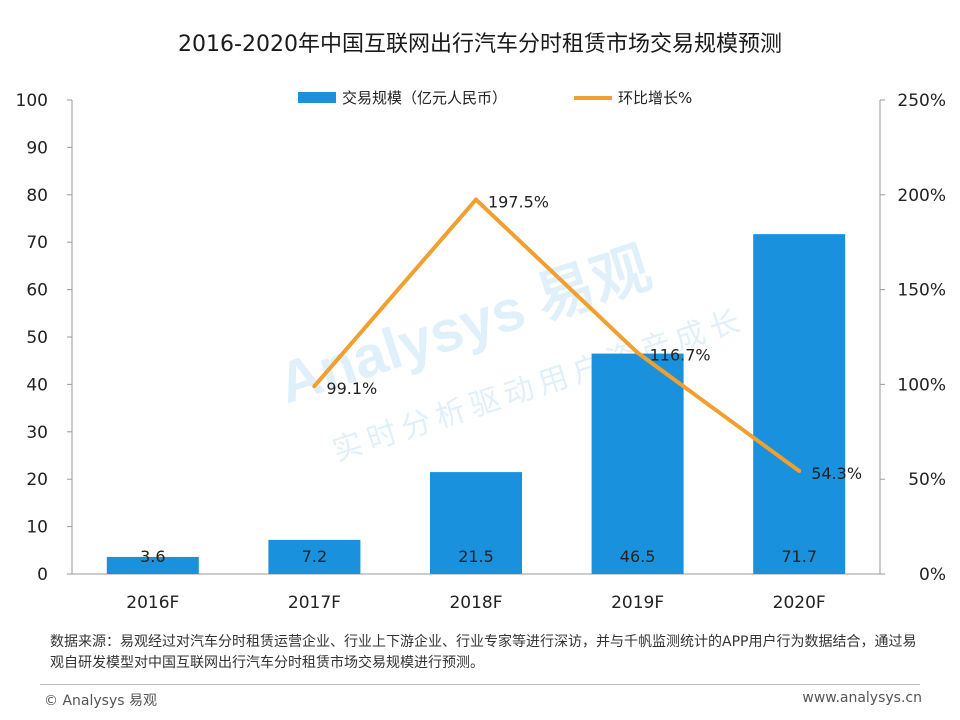 Image resolution: width=960 pixels, height=720 pixels. Describe the element at coordinates (37, 480) in the screenshot. I see `y-left-tick-label: 20` at that location.